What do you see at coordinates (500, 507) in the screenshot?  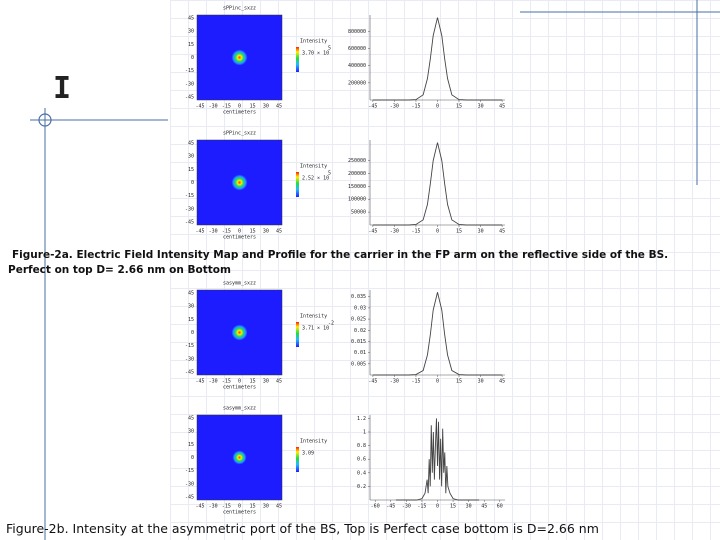 I see `x-tick-label: 60` at bounding box center [500, 507].